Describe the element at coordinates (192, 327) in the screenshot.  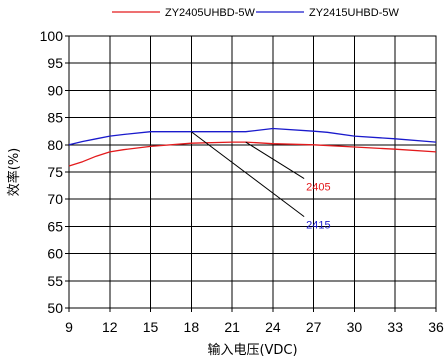
I see `x-tick-label: 18` at that location.